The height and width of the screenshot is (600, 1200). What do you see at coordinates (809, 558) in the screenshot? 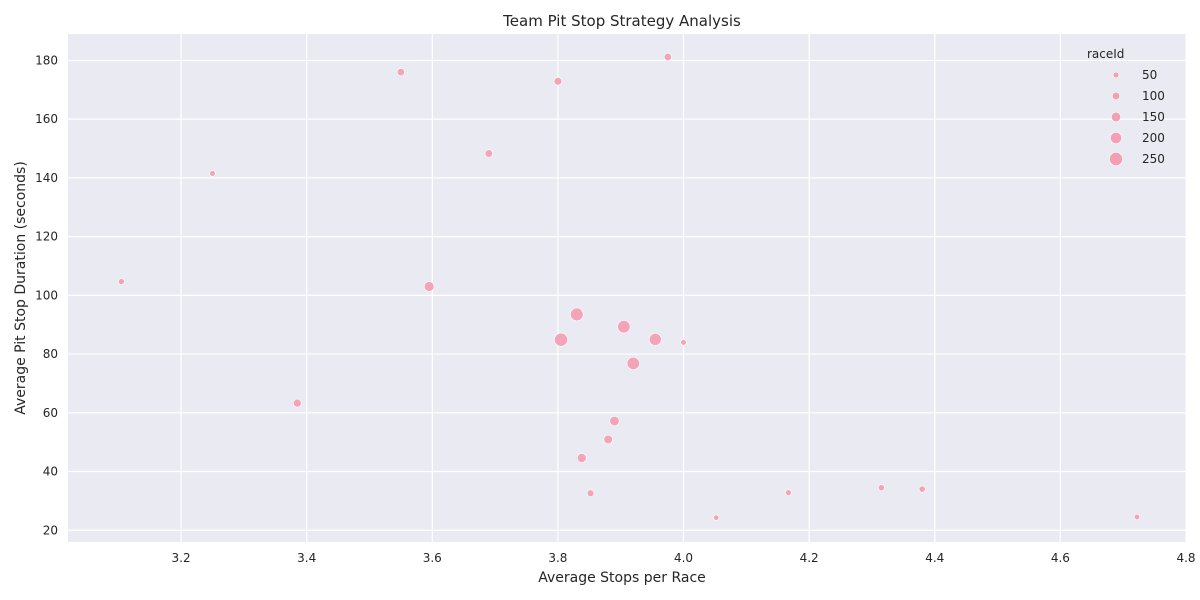
I see `x-tick-label: 4.2` at bounding box center [809, 558].